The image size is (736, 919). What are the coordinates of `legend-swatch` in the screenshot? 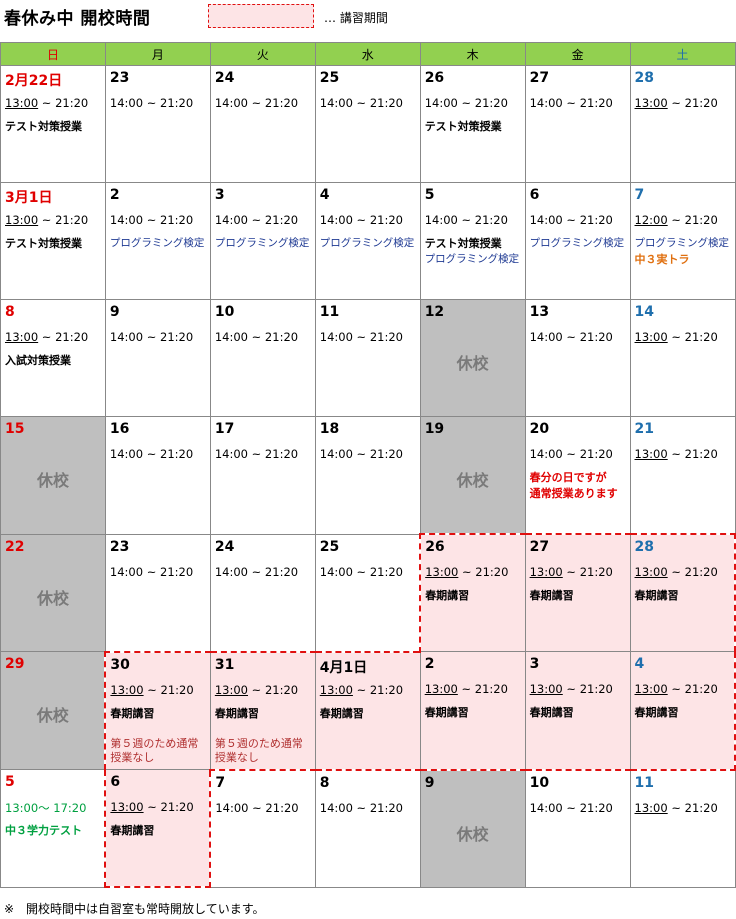 It's located at (261, 16).